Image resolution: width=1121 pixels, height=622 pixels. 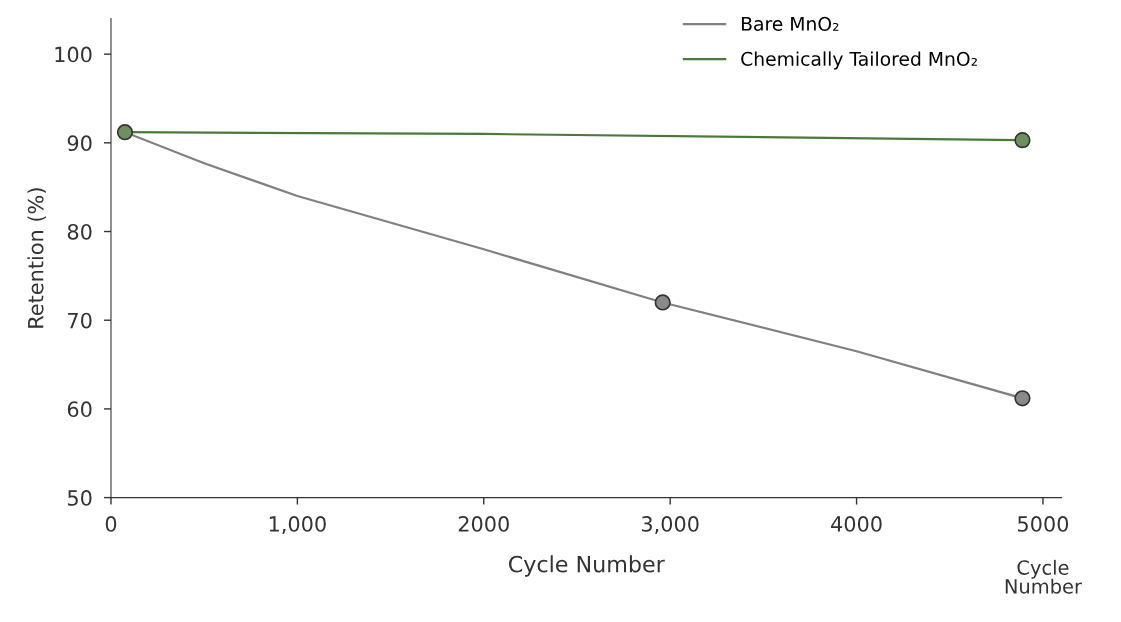 I want to click on y-tick-label: 100, so click(x=73, y=54).